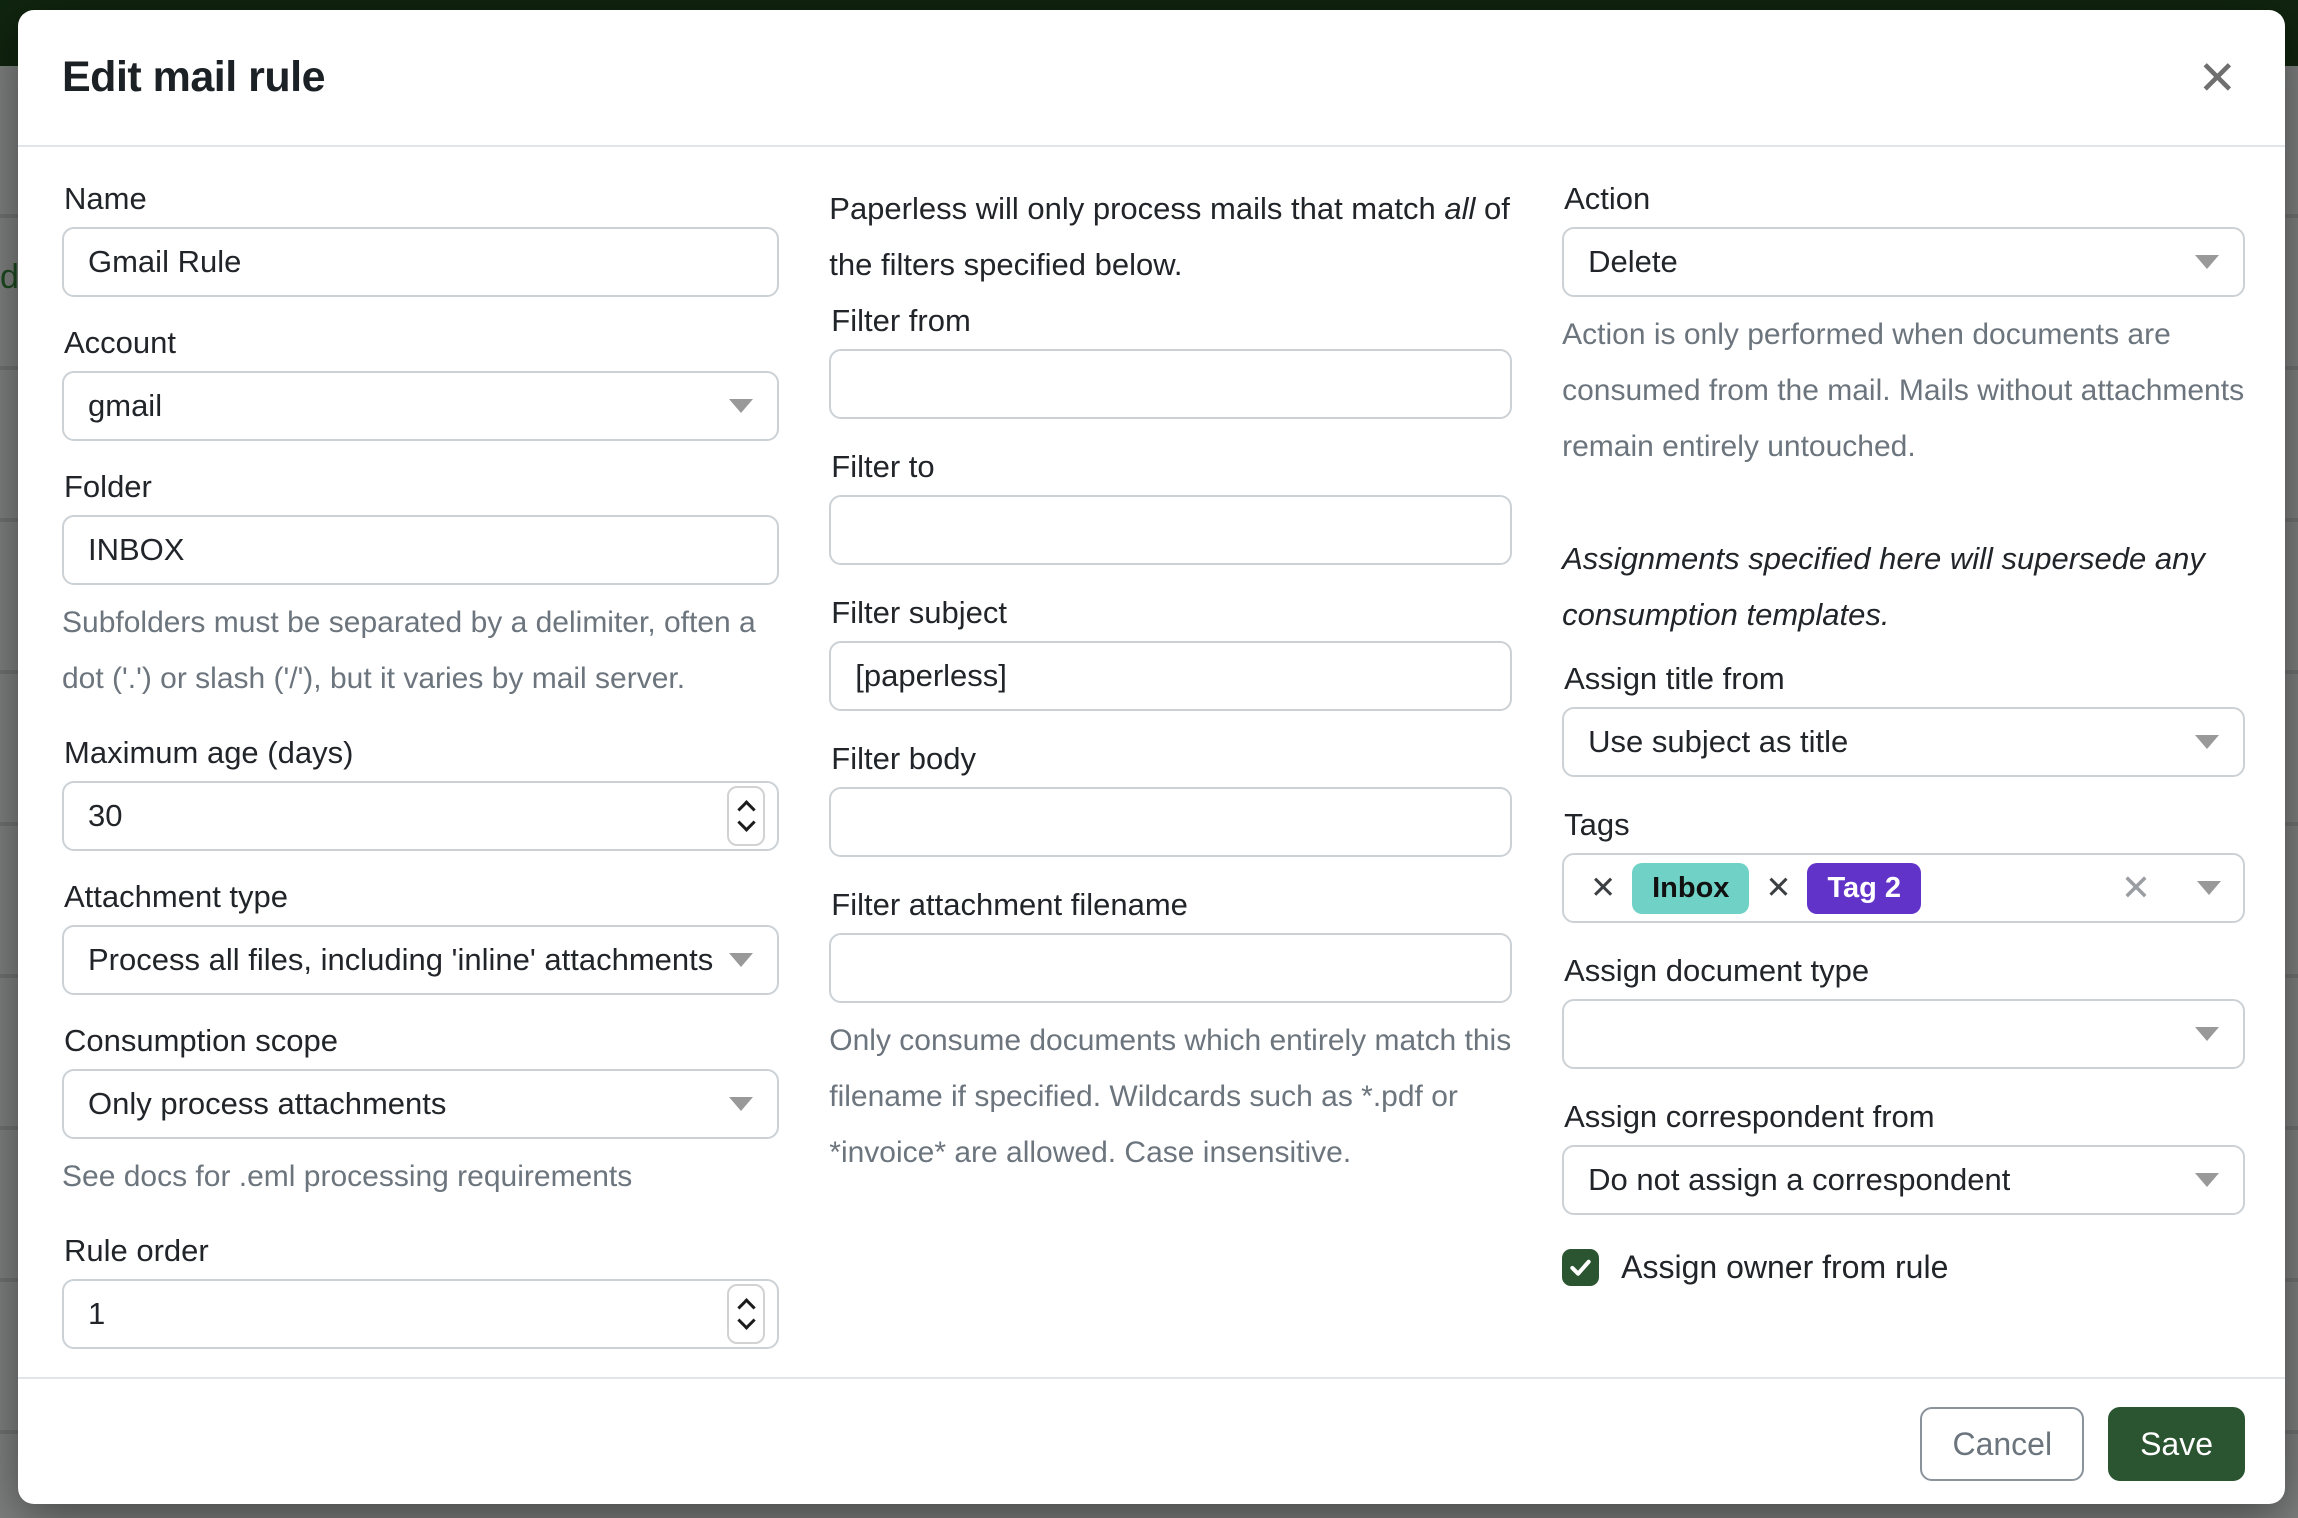 The image size is (2298, 1518). Describe the element at coordinates (421, 262) in the screenshot. I see `name-input` at that location.